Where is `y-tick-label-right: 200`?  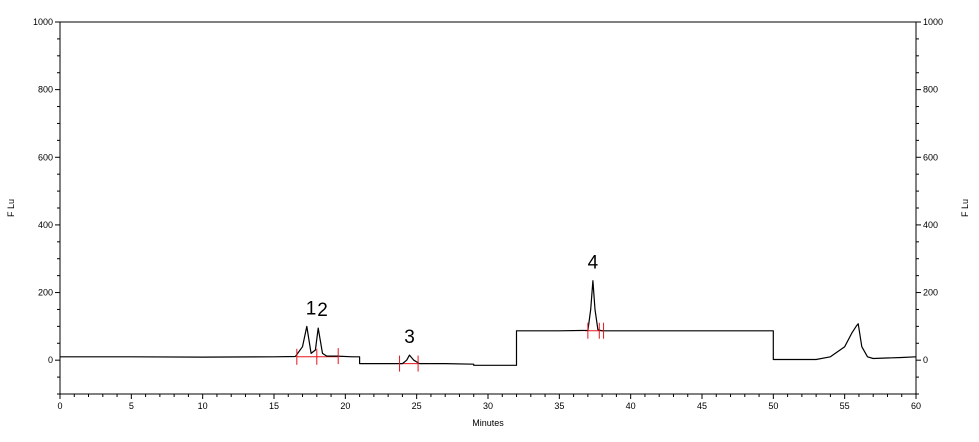
y-tick-label-right: 200 is located at coordinates (930, 293).